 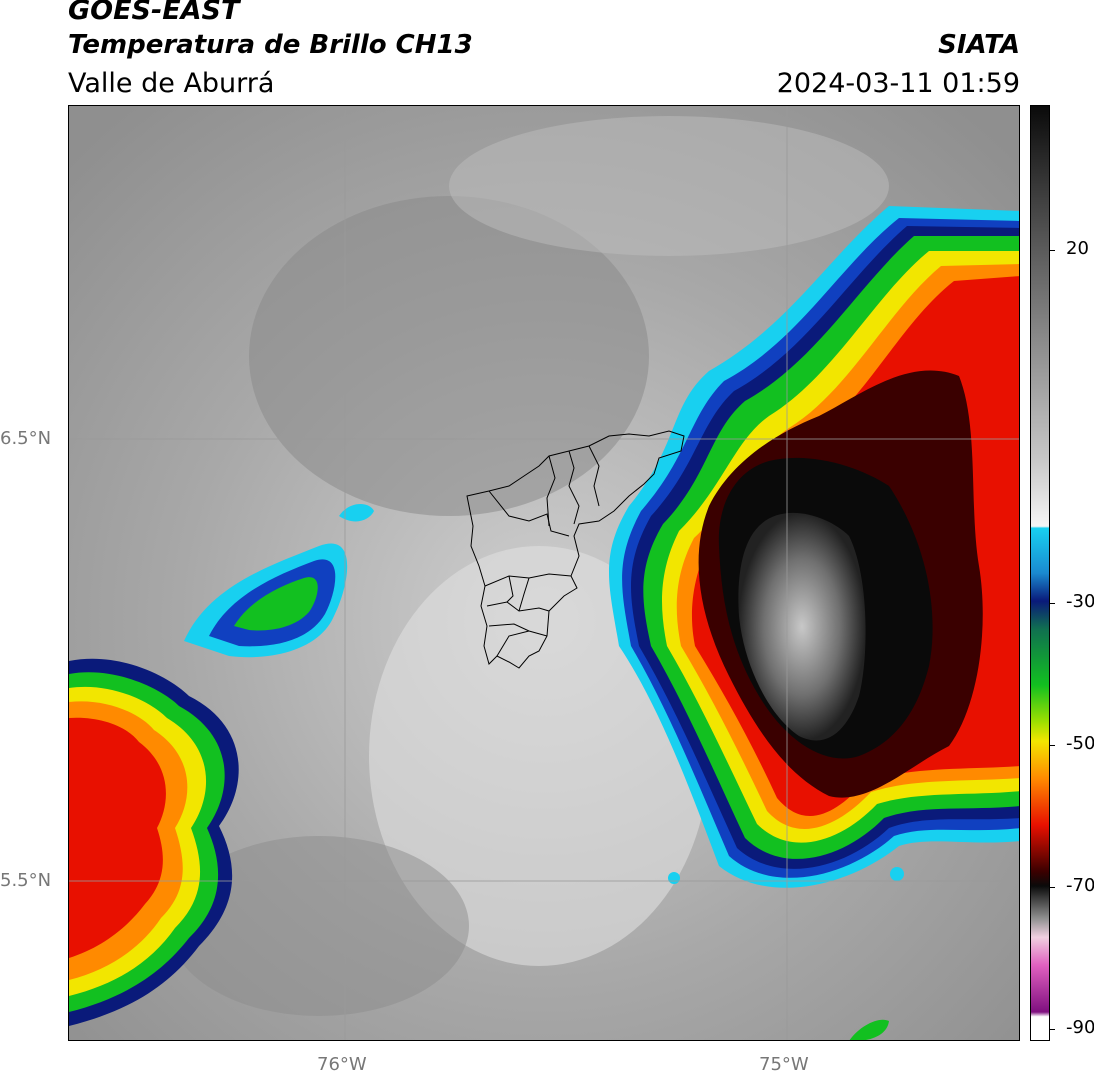 What do you see at coordinates (26, 880) in the screenshot?
I see `lat-label-5-5: 5.5°N` at bounding box center [26, 880].